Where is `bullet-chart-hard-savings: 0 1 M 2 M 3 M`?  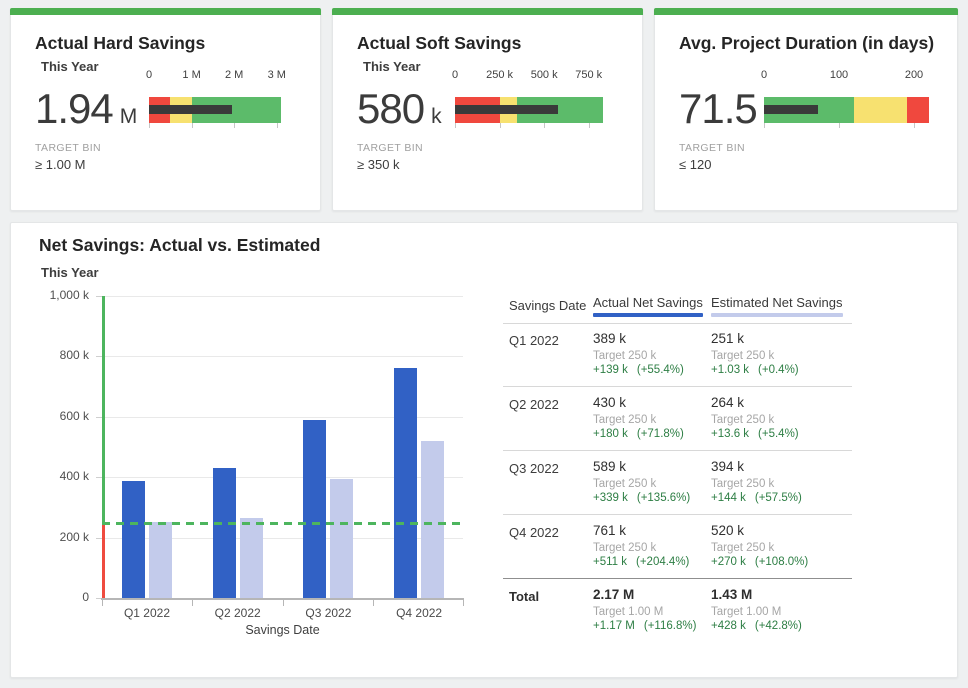 bullet-chart-hard-savings: 0 1 M 2 M 3 M is located at coordinates (215, 102).